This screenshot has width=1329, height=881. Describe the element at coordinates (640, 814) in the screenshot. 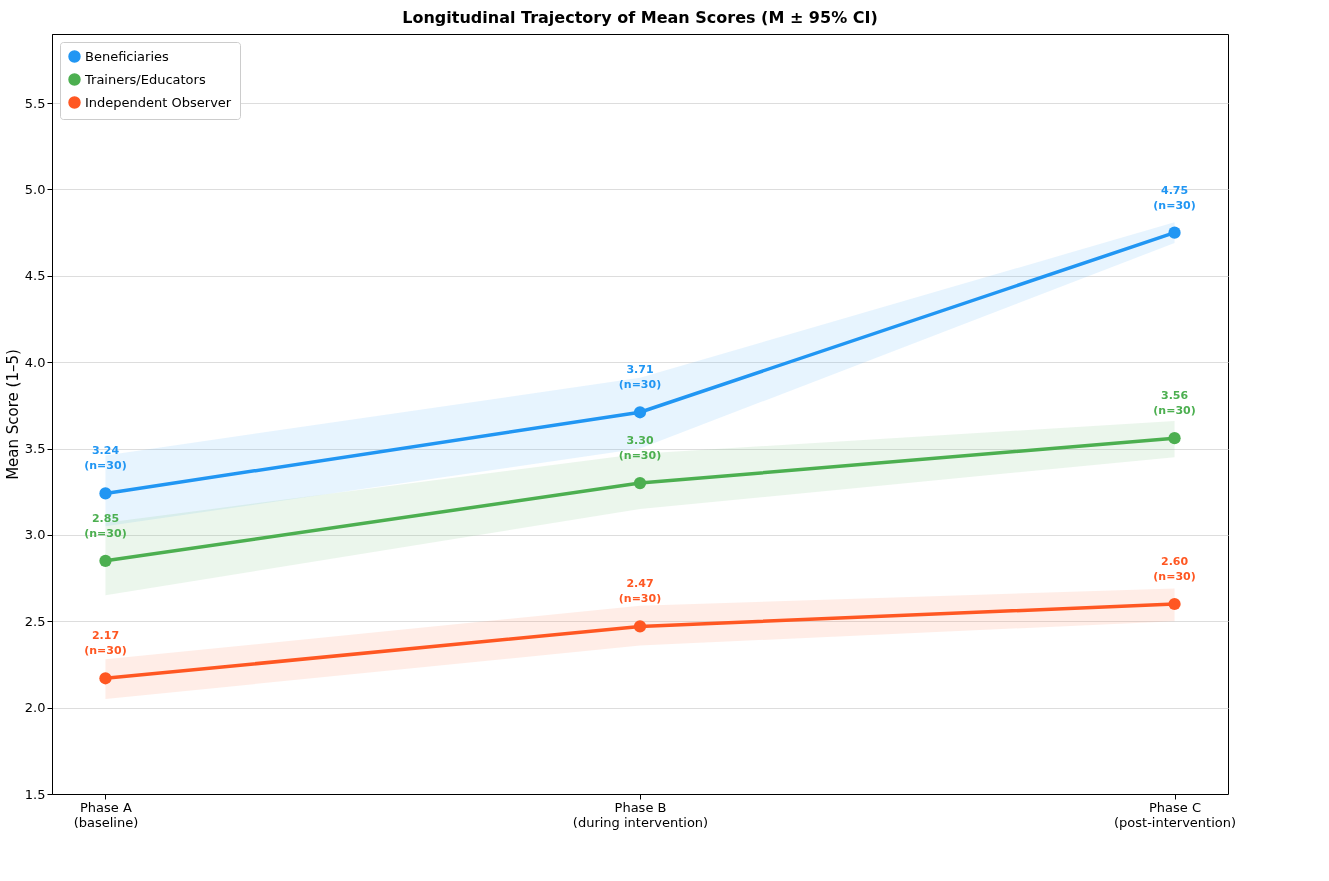

I see `x-tick-label: Phase B (during intervention)` at that location.